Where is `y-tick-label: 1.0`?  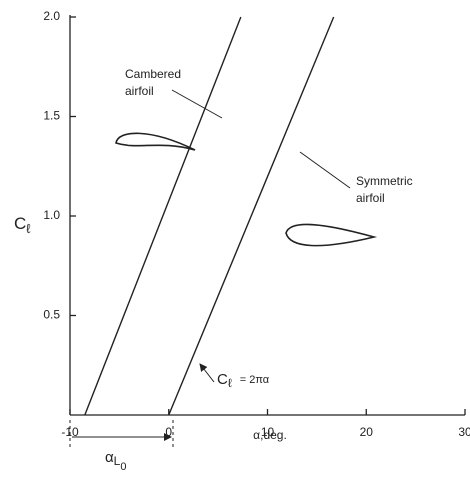 y-tick-label: 1.0 is located at coordinates (51, 215).